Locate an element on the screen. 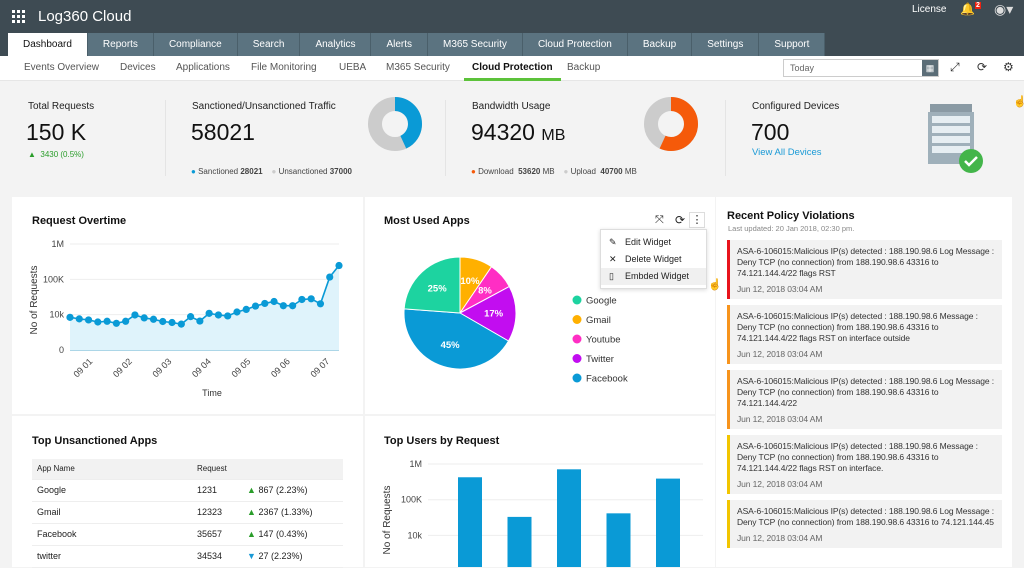 This screenshot has height=568, width=1024. license-link: License is located at coordinates (929, 9).